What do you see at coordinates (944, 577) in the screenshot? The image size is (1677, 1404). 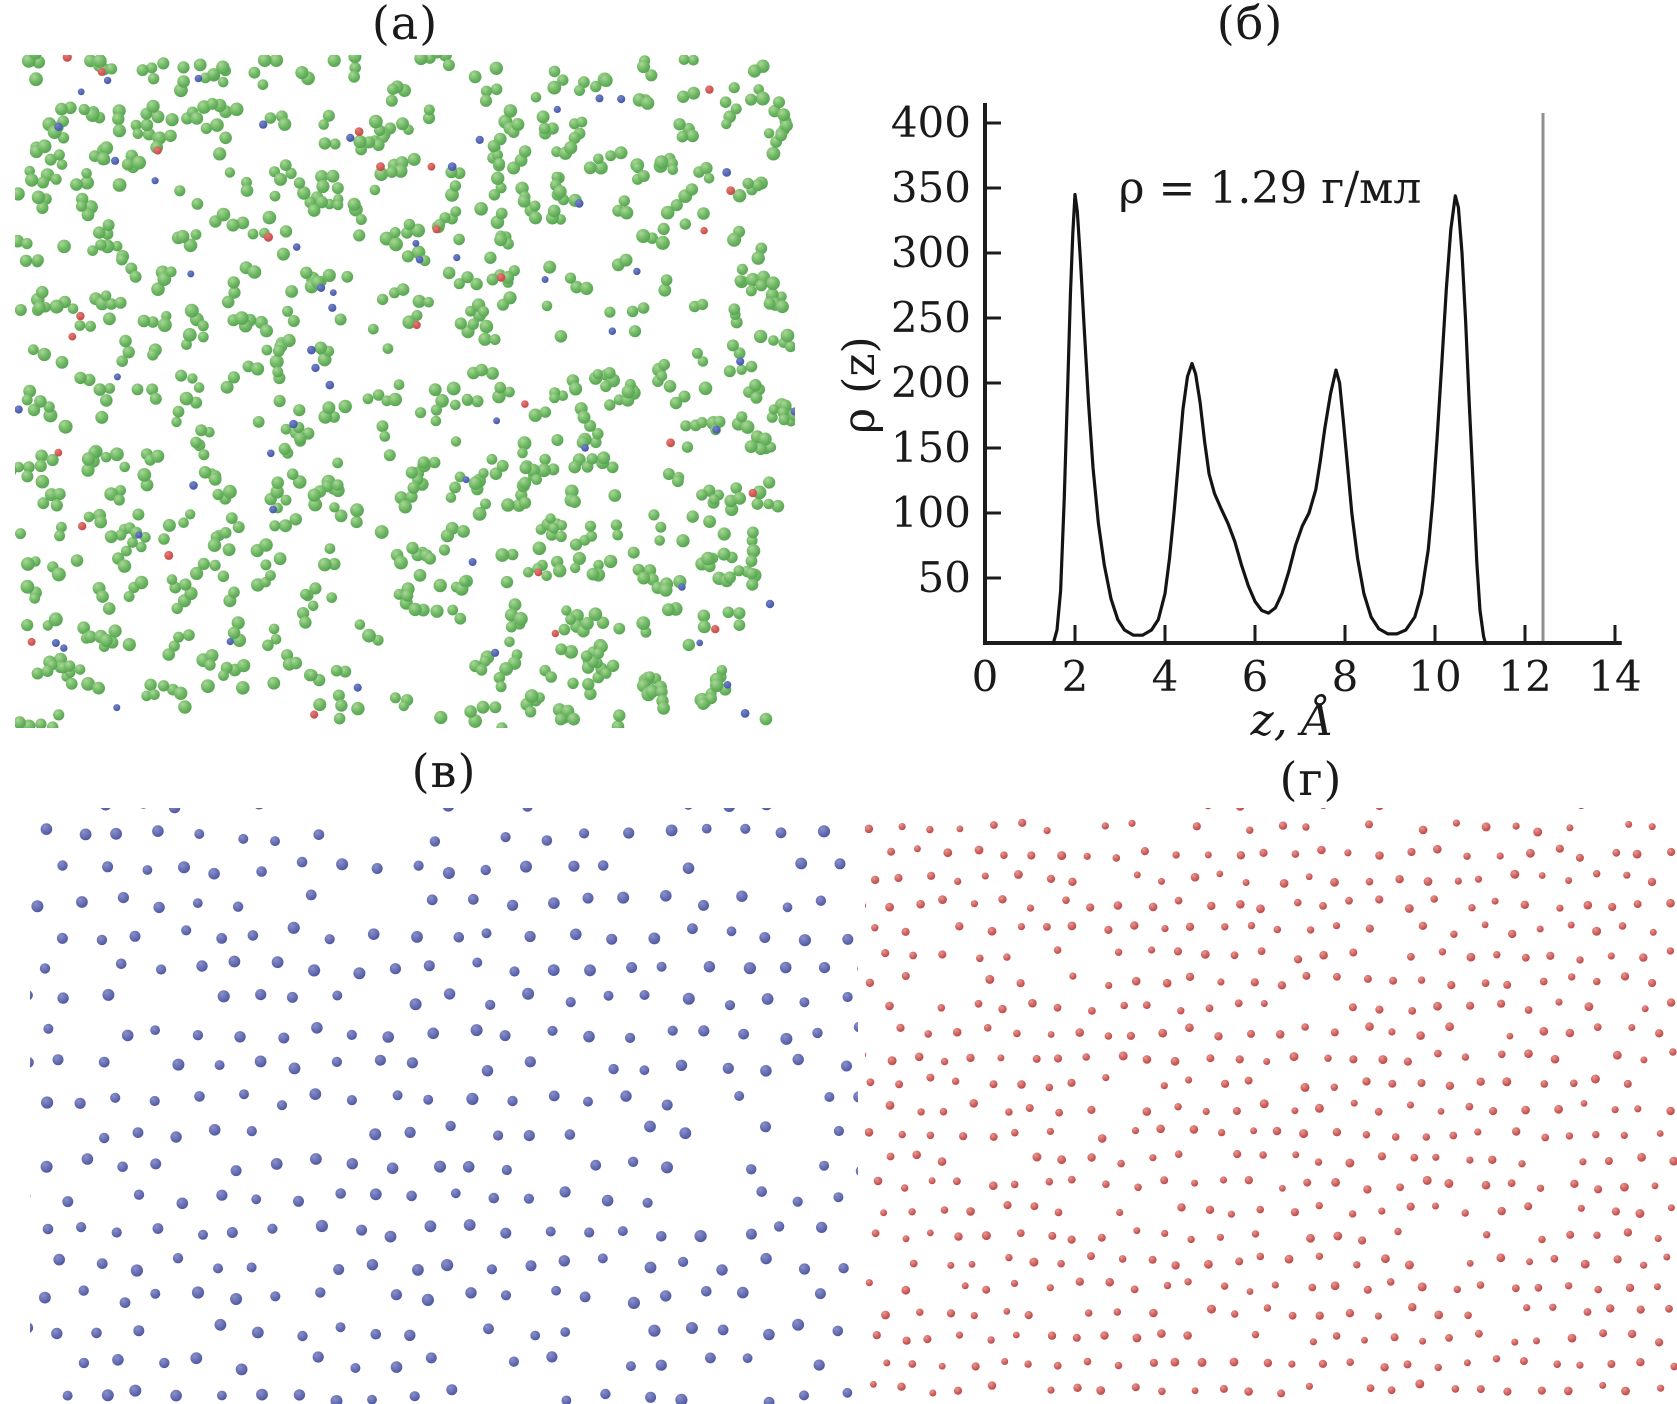 I see `y-tick-label: 50` at bounding box center [944, 577].